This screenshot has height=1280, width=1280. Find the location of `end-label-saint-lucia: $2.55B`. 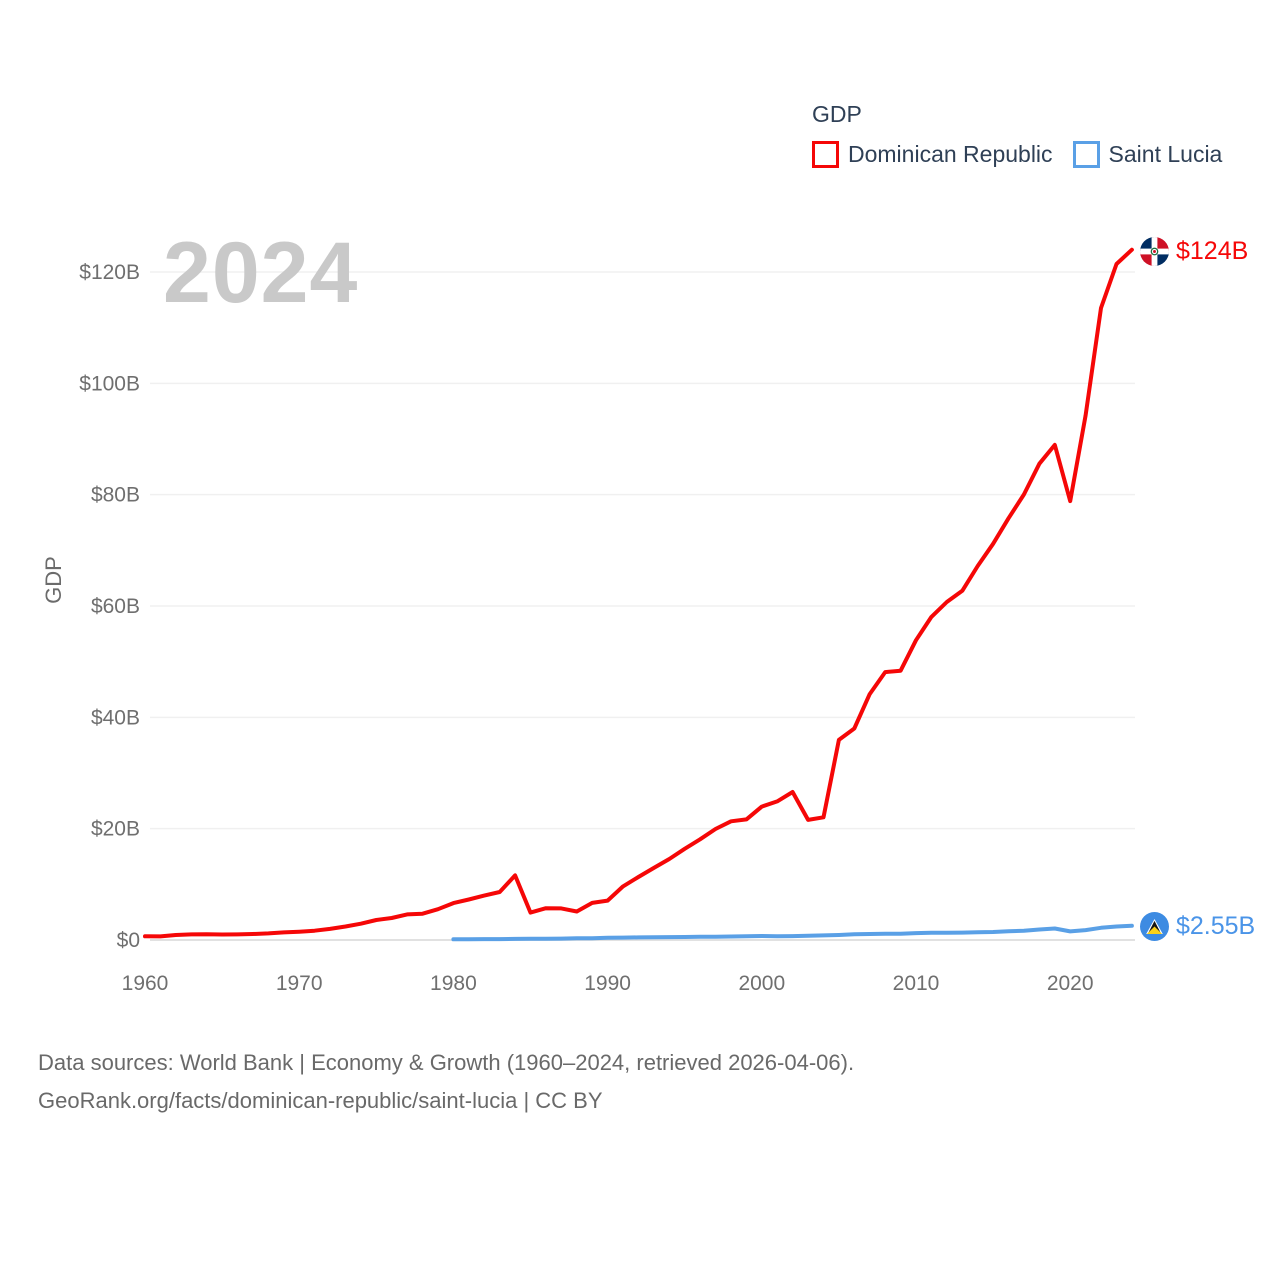

end-label-saint-lucia: $2.55B is located at coordinates (1197, 926).